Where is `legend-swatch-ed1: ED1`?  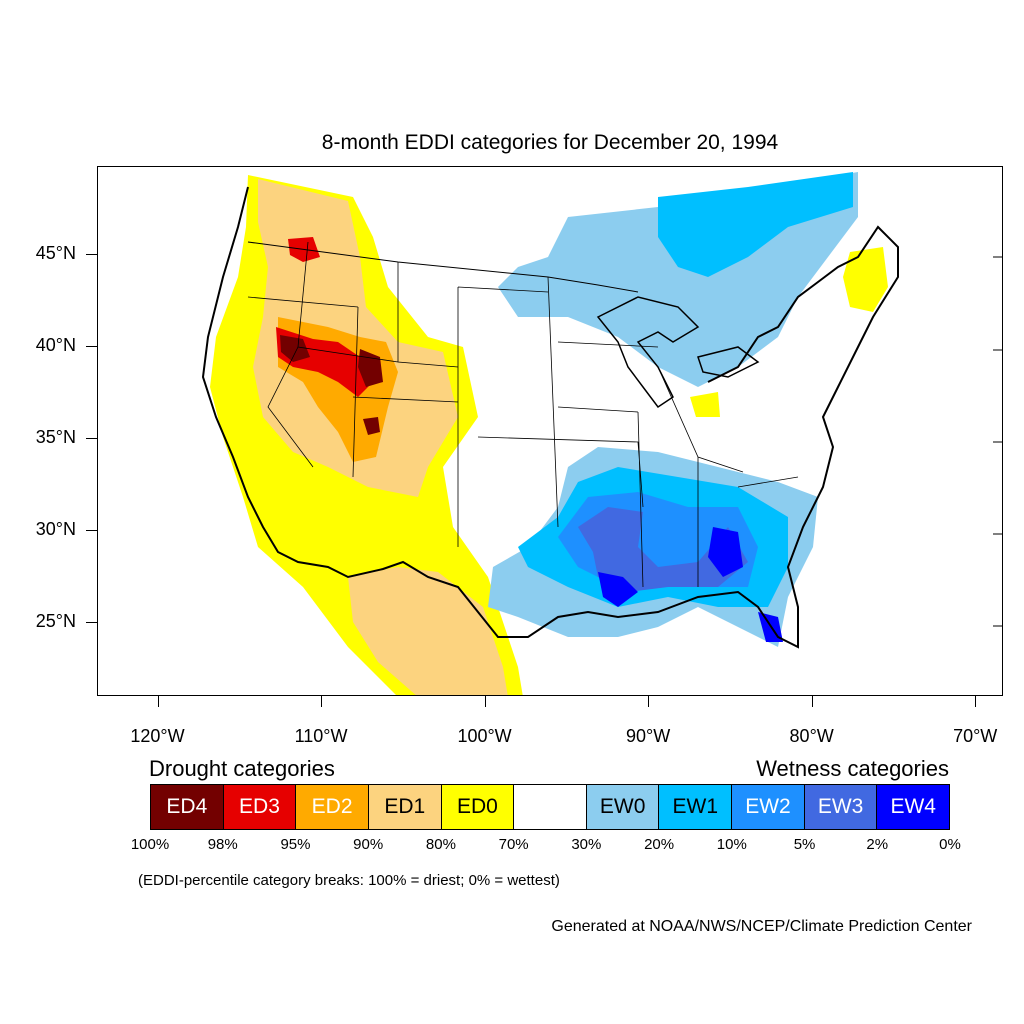
legend-swatch-ed1: ED1 is located at coordinates (405, 807).